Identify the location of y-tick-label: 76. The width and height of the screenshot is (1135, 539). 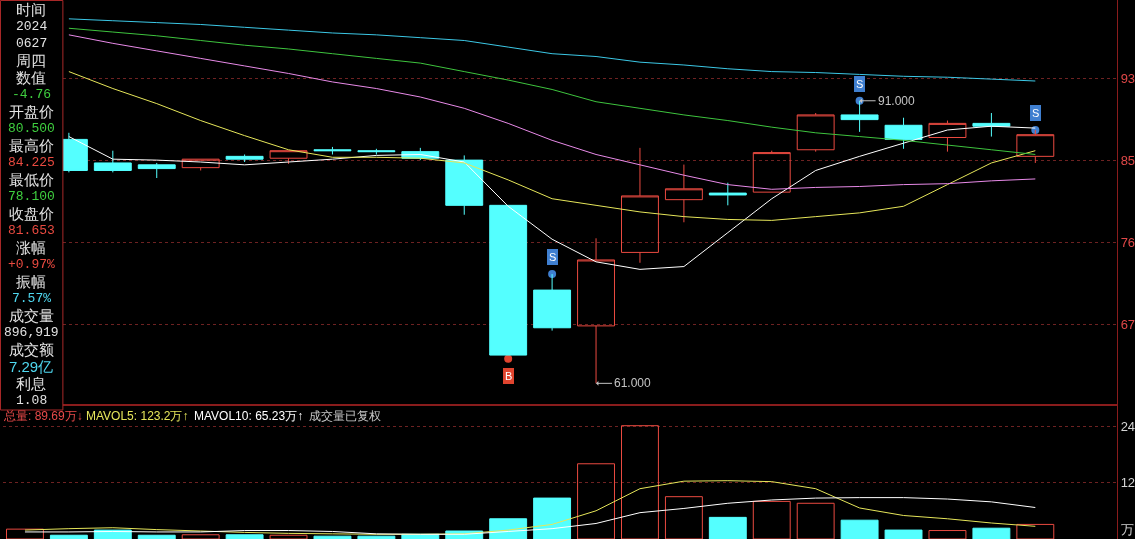
(1127, 242).